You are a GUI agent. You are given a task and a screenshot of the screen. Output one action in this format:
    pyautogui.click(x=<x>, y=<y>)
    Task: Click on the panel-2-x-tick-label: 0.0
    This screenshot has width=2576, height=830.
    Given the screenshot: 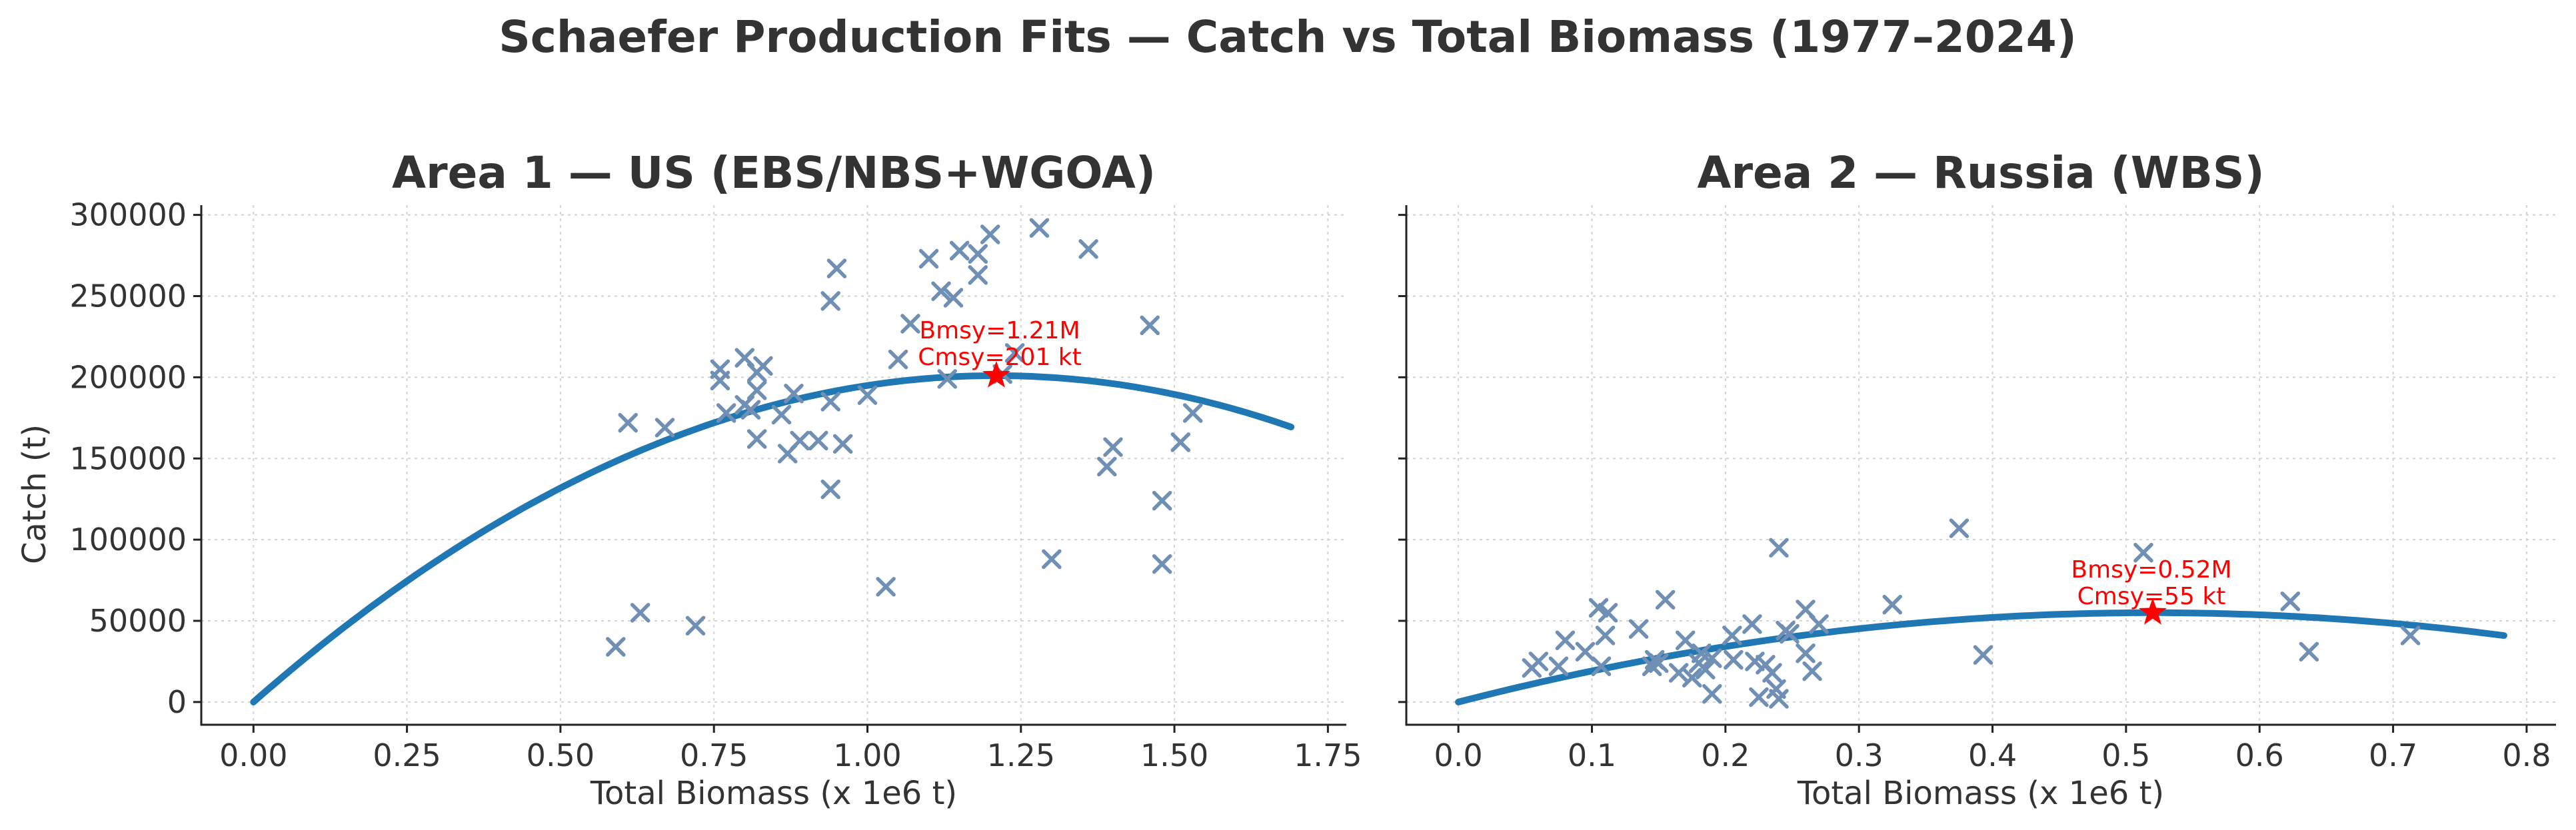 What is the action you would take?
    pyautogui.click(x=1458, y=755)
    